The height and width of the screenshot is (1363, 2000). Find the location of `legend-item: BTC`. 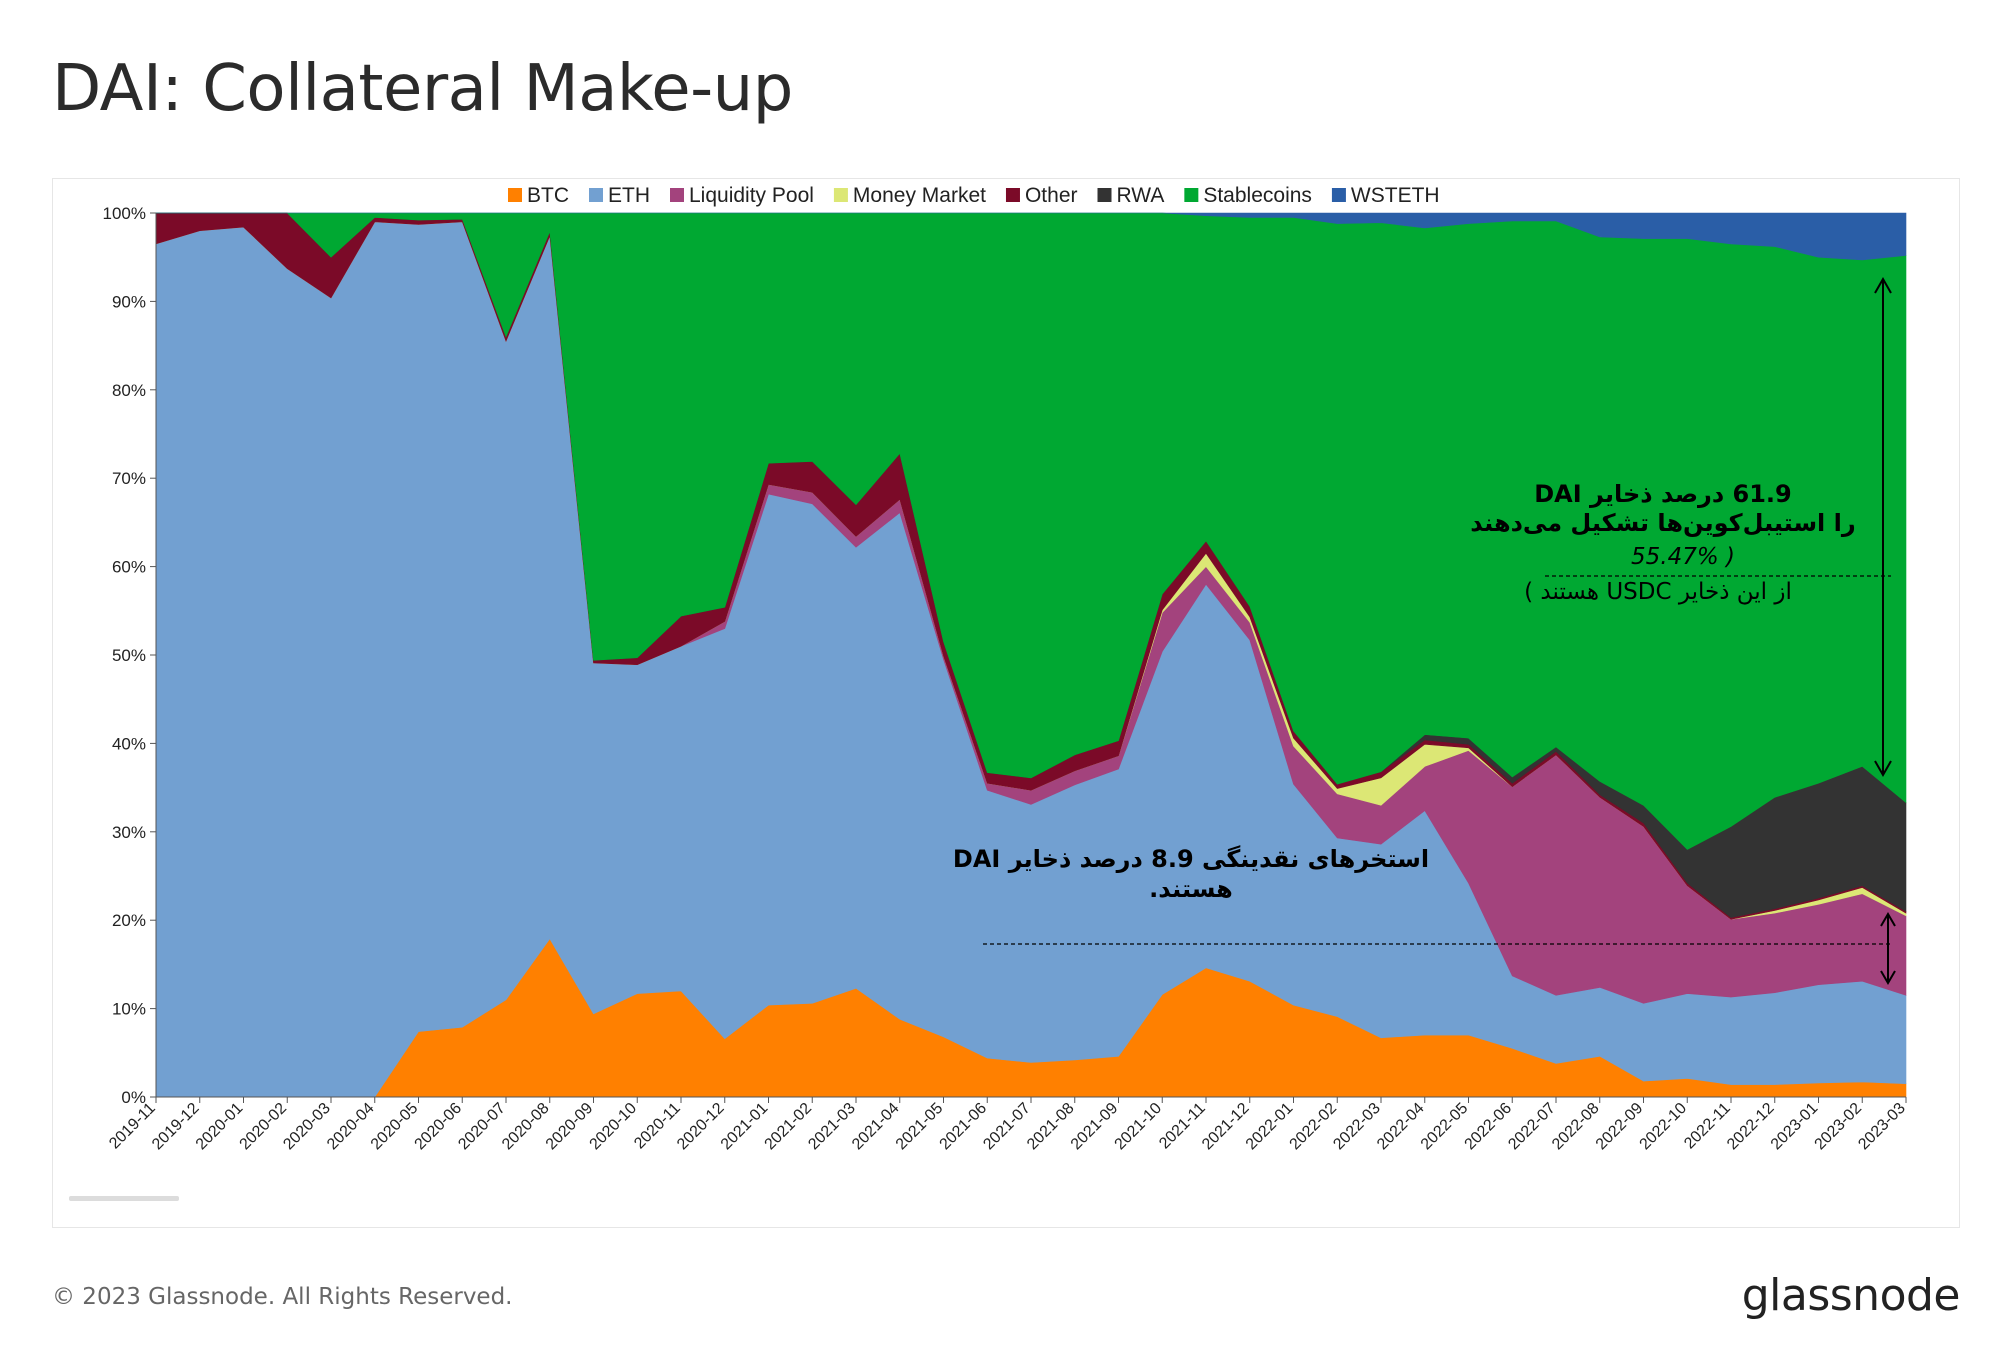

legend-item: BTC is located at coordinates (538, 195).